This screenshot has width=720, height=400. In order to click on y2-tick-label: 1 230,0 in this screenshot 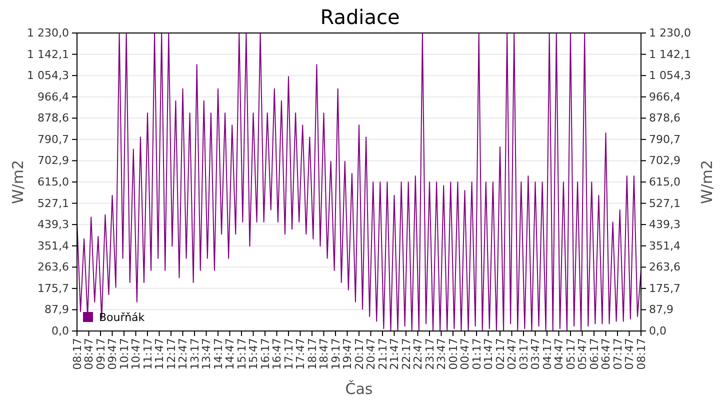, I will do `click(670, 33)`.